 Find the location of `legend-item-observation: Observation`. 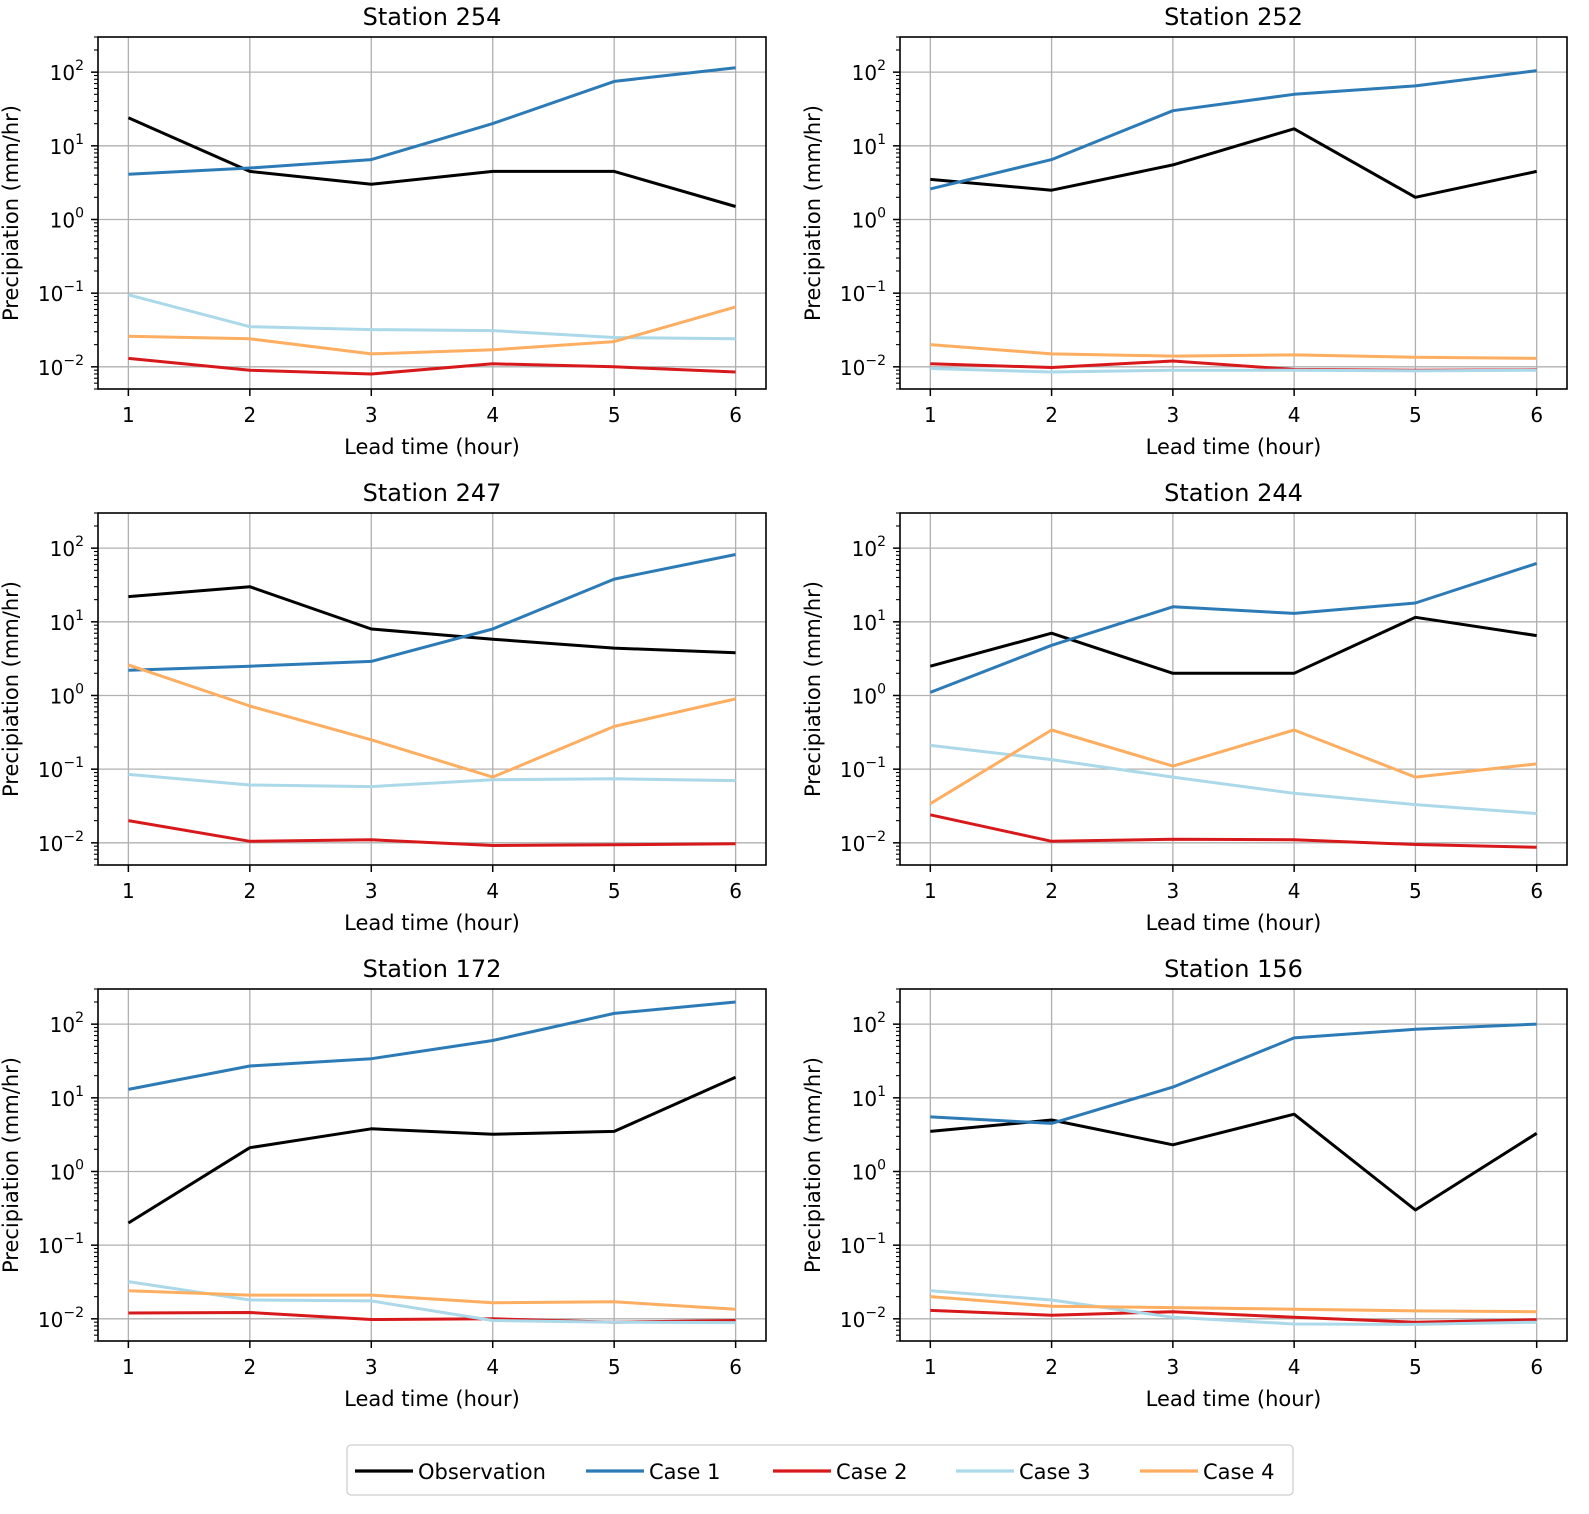

legend-item-observation: Observation is located at coordinates (450, 1472).